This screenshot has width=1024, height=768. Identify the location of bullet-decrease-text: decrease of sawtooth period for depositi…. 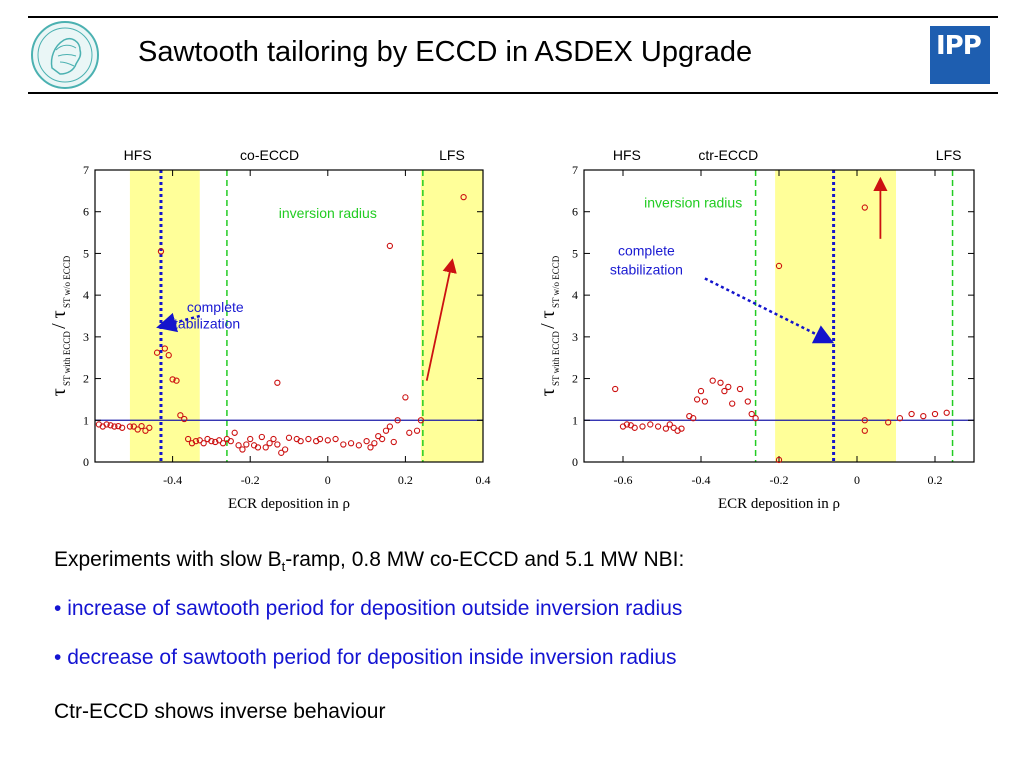
(372, 657).